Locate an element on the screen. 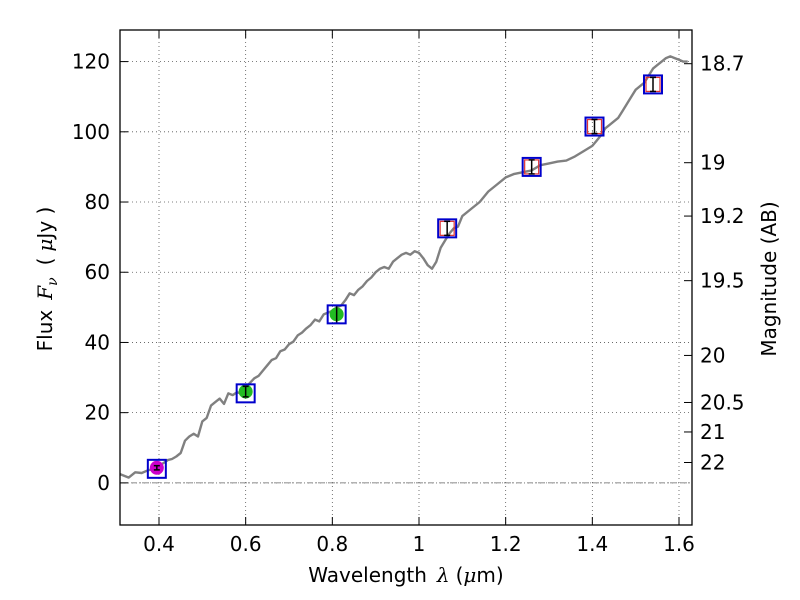  y2-tick-label: 22 is located at coordinates (712, 463).